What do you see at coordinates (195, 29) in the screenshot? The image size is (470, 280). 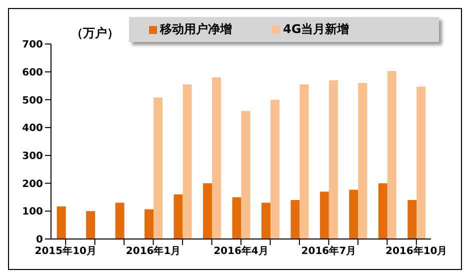 I see `legend-label: 移动用户净增` at bounding box center [195, 29].